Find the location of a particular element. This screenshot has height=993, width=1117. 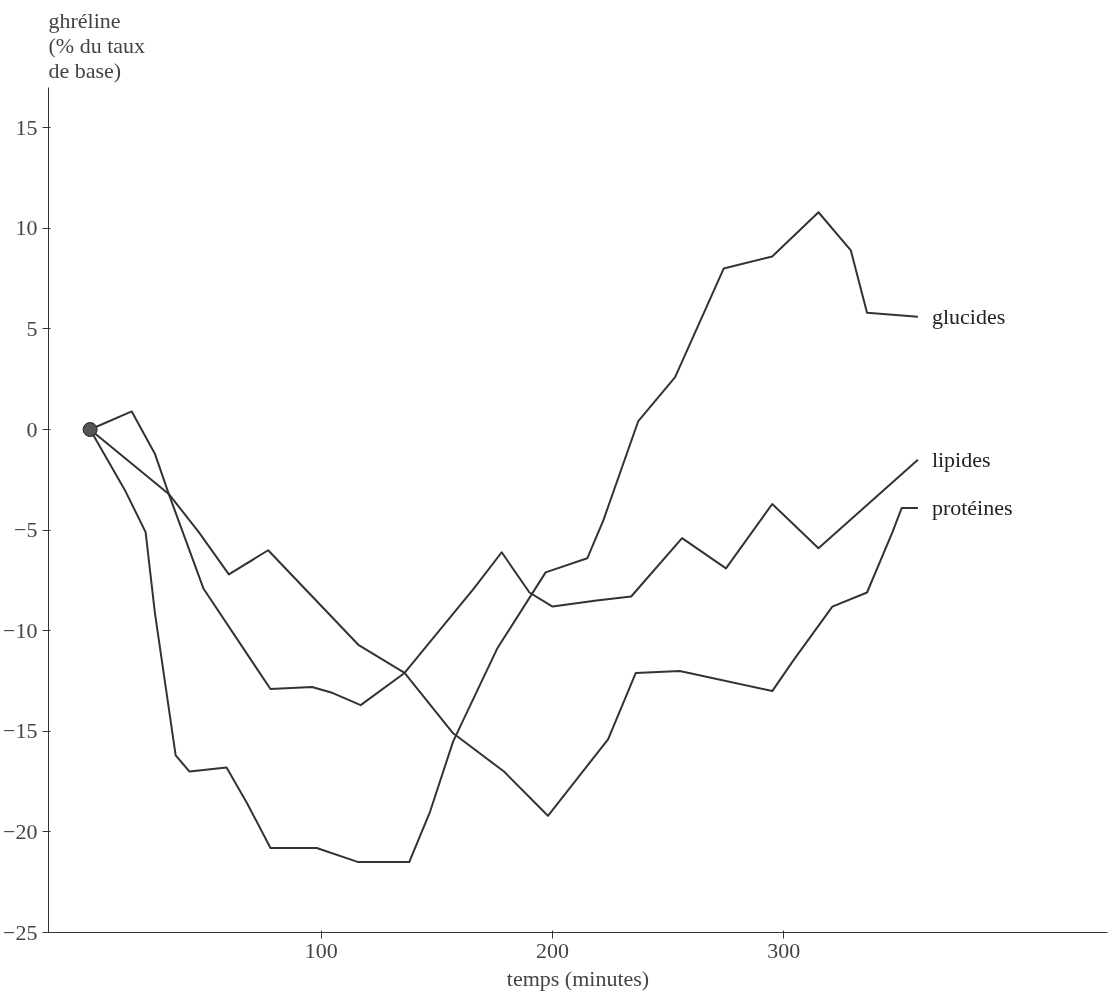

y-axis-title: ghréline (% du taux de base) is located at coordinates (97, 45).